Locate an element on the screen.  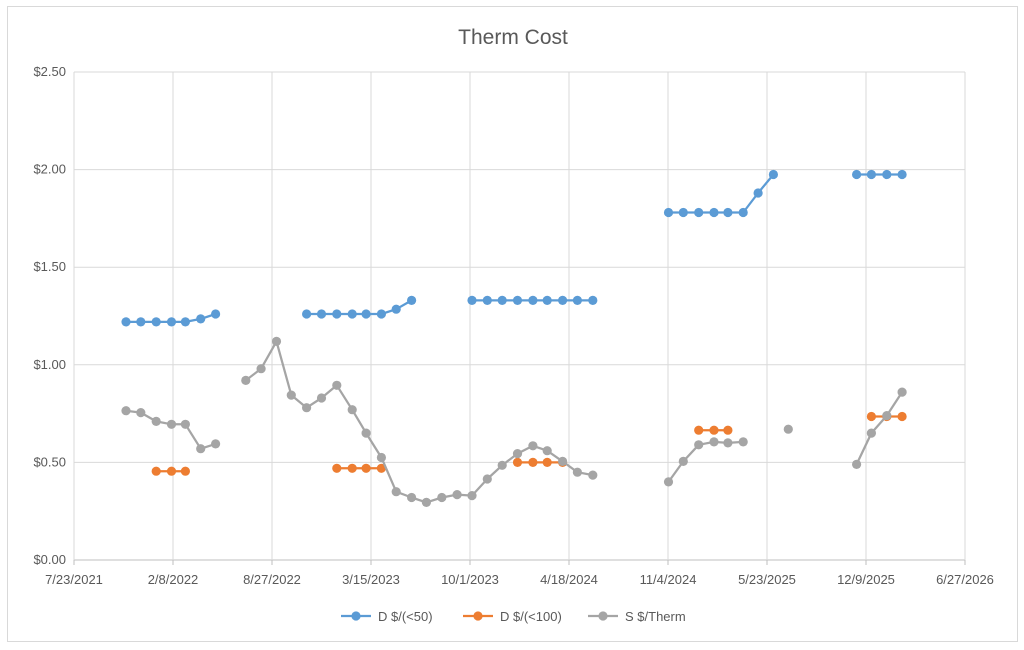
legend-item: S $/Therm is located at coordinates (637, 616).